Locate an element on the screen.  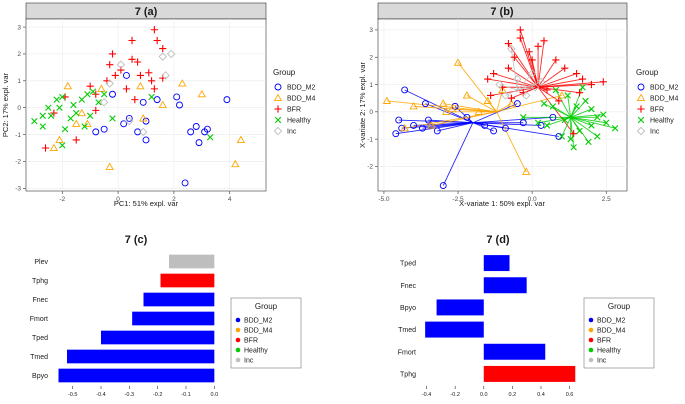
c-legend-label-inc: Inc is located at coordinates (249, 361).